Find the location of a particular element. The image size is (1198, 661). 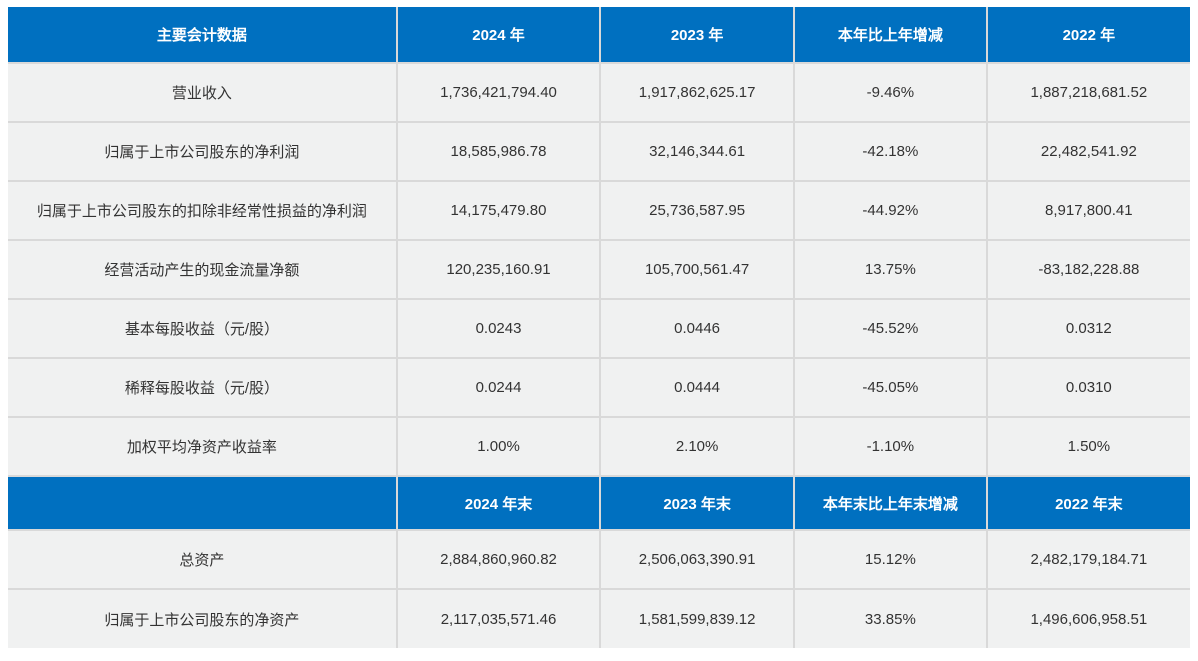

value-cell-2022: 2,482,179,184.71 is located at coordinates (1087, 559).